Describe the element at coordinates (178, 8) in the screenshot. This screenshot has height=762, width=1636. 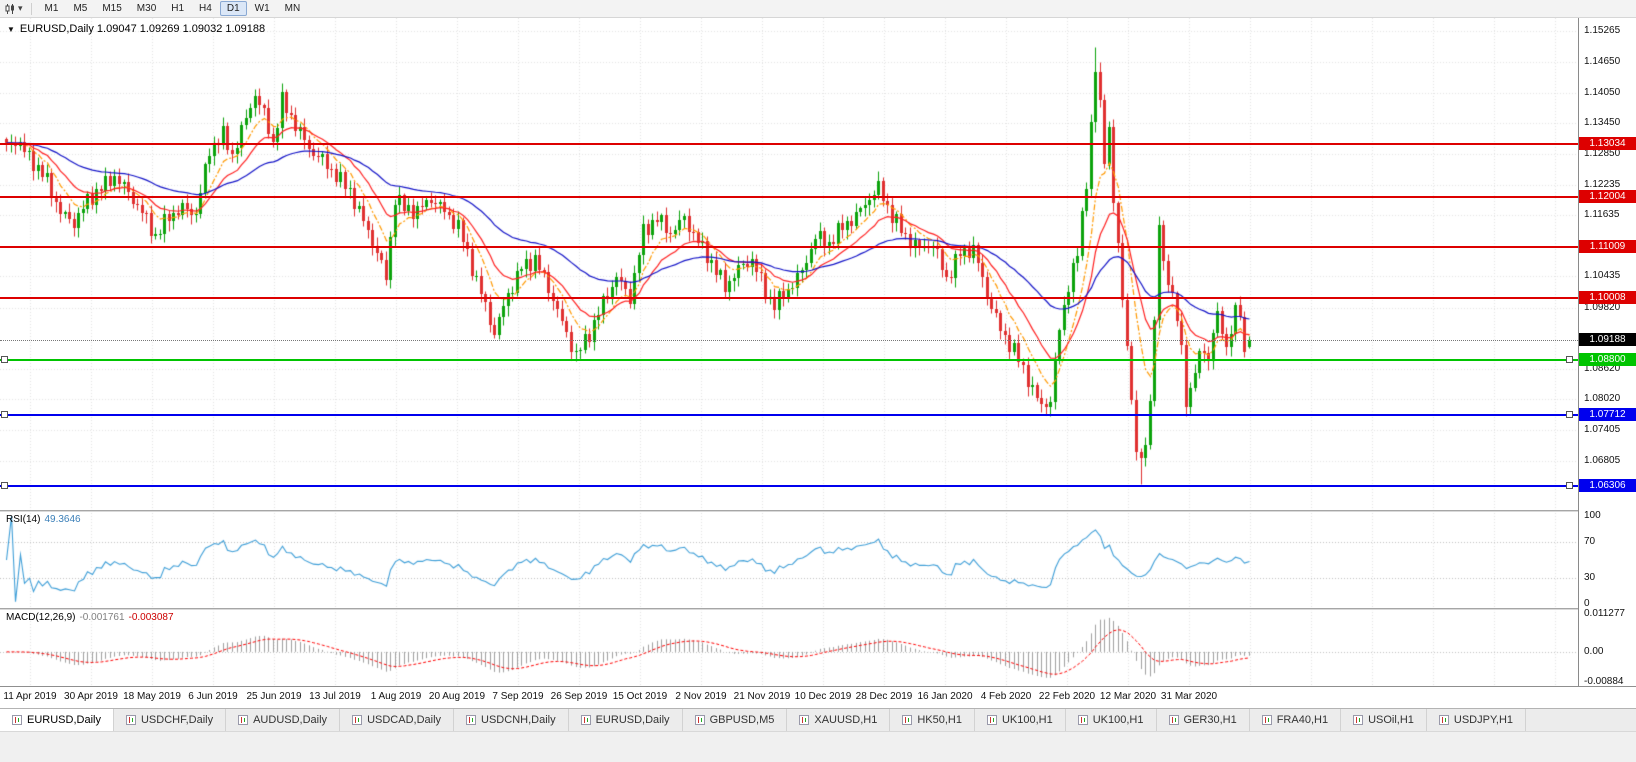
I see `timeframe-button-h1: H1` at that location.